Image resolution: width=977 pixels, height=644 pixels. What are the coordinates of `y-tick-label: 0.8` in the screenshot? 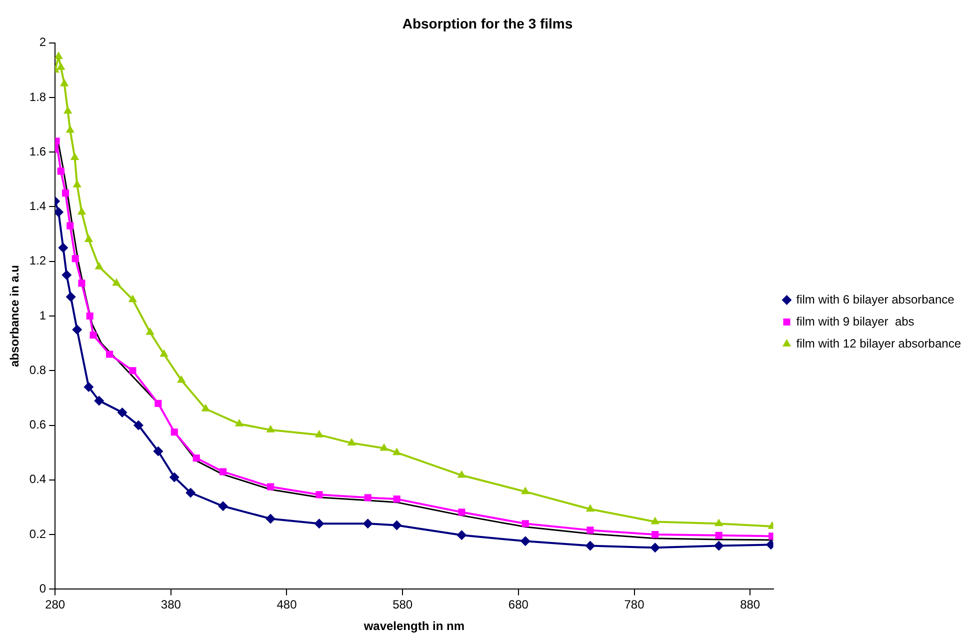 It's located at (37, 369).